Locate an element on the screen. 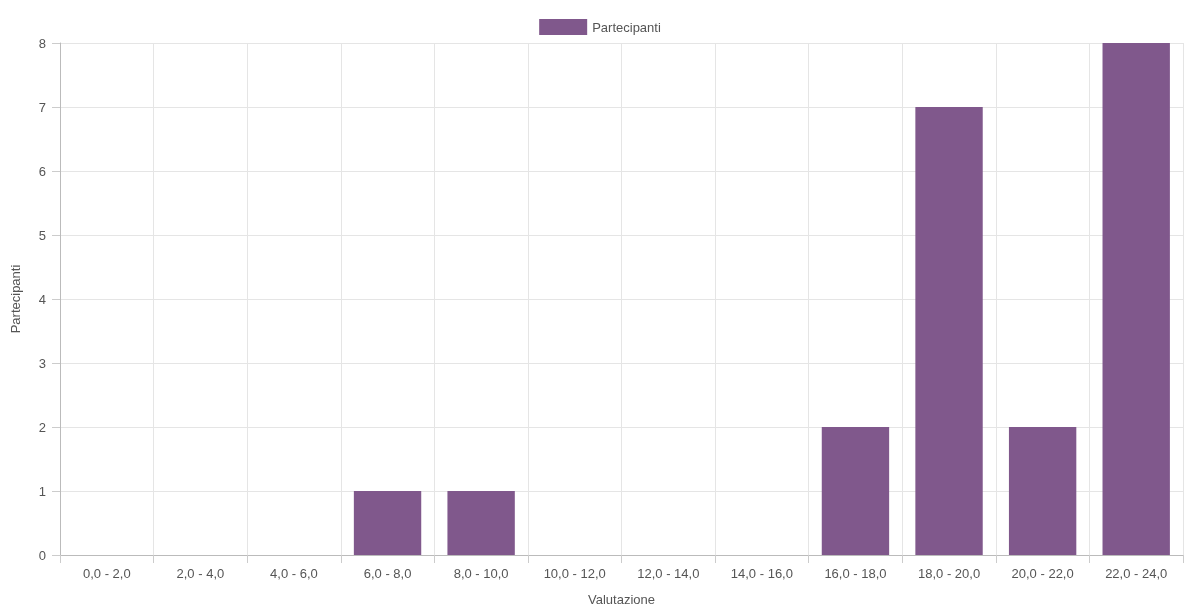  y-tick-label: 4 is located at coordinates (42, 299).